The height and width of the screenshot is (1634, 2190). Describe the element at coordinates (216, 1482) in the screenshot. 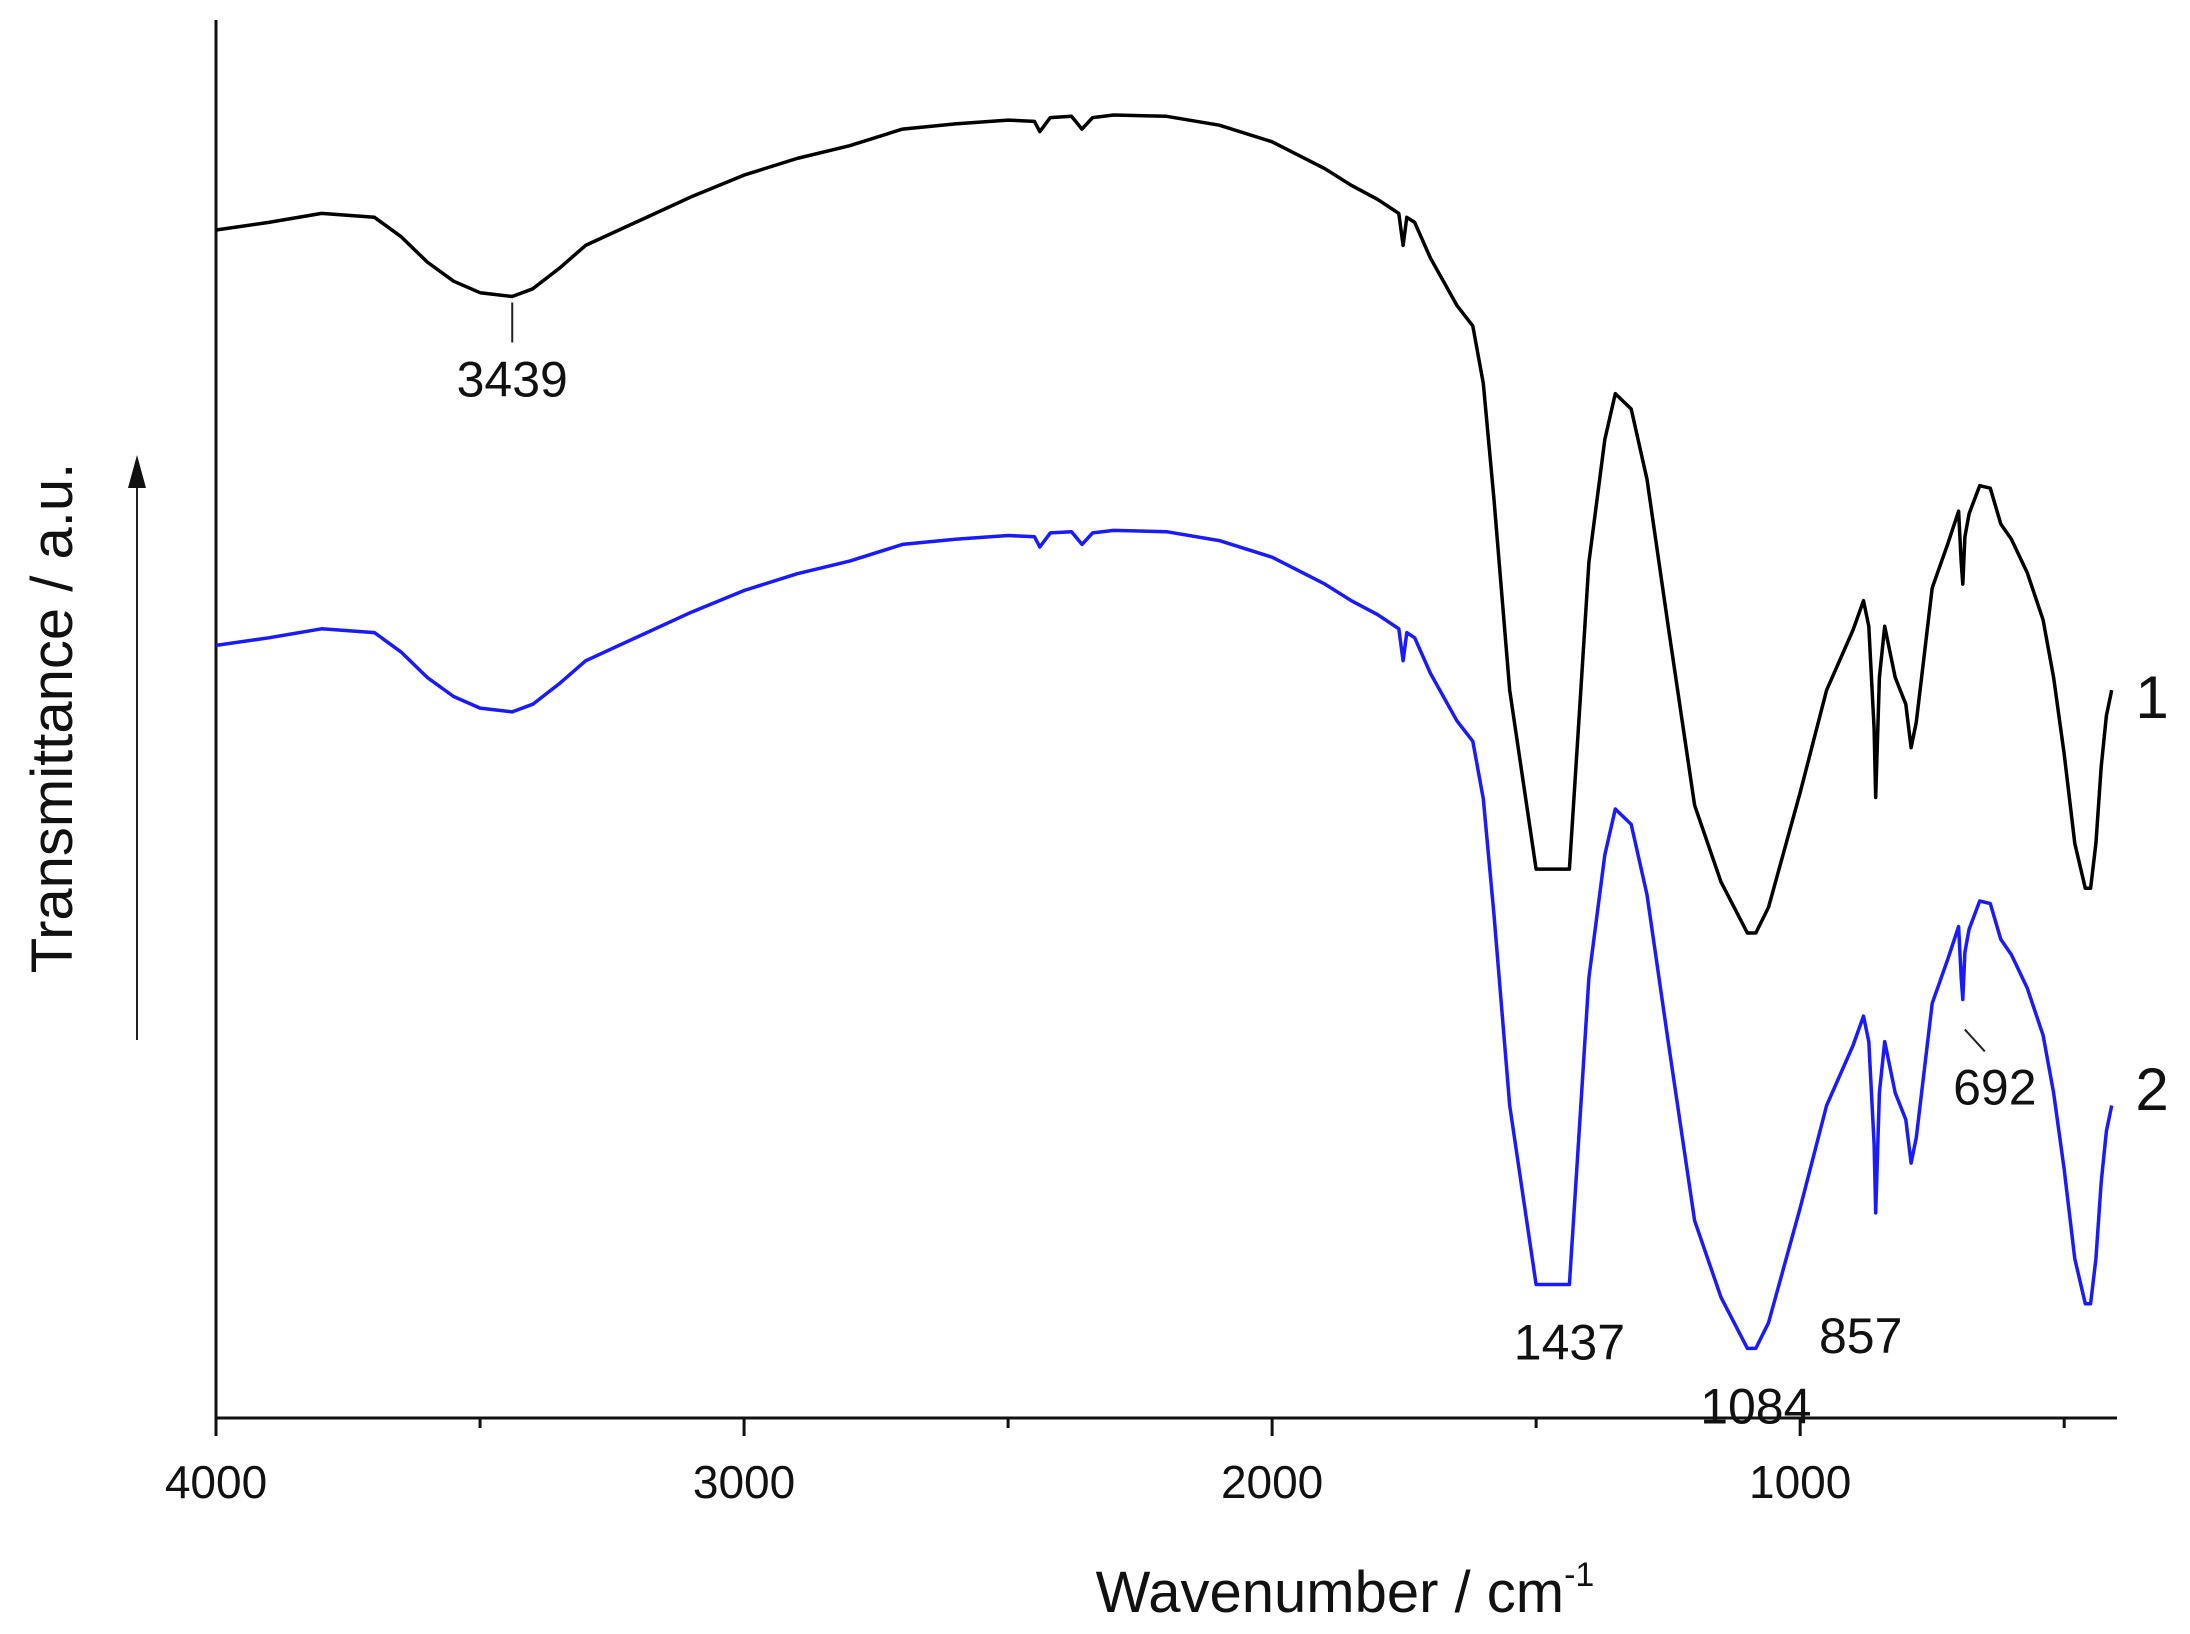

I see `x-tick-label: 4000` at that location.